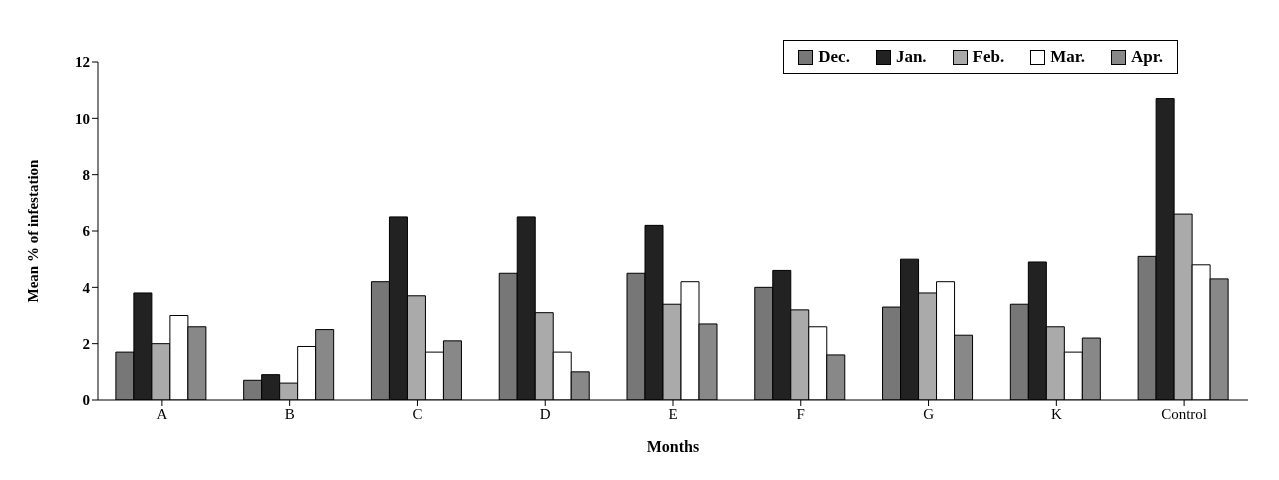  Describe the element at coordinates (929, 413) in the screenshot. I see `x-tick-label: G` at that location.